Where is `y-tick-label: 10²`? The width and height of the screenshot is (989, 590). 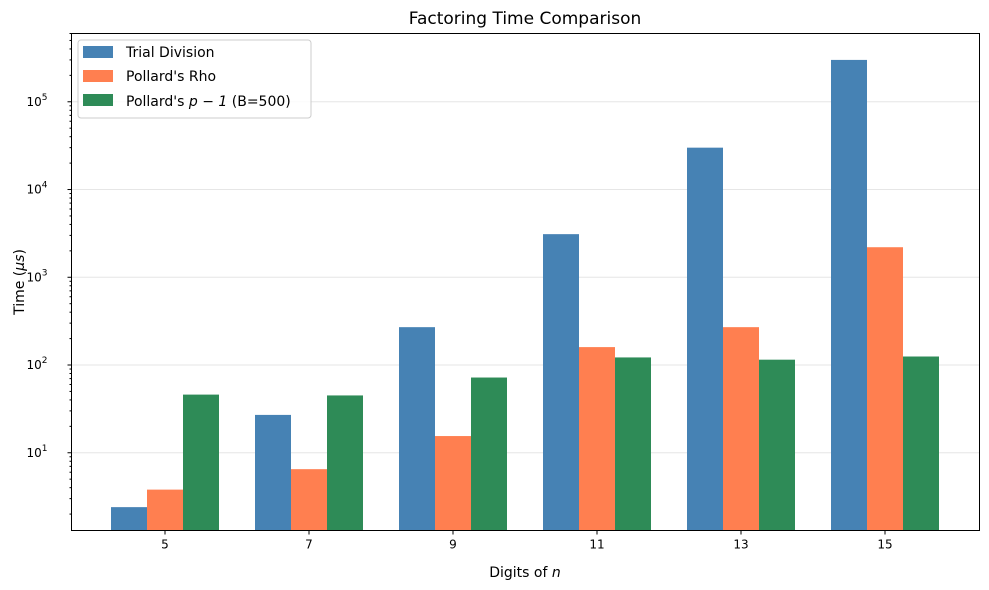
y-tick-label: 10² is located at coordinates (36, 364).